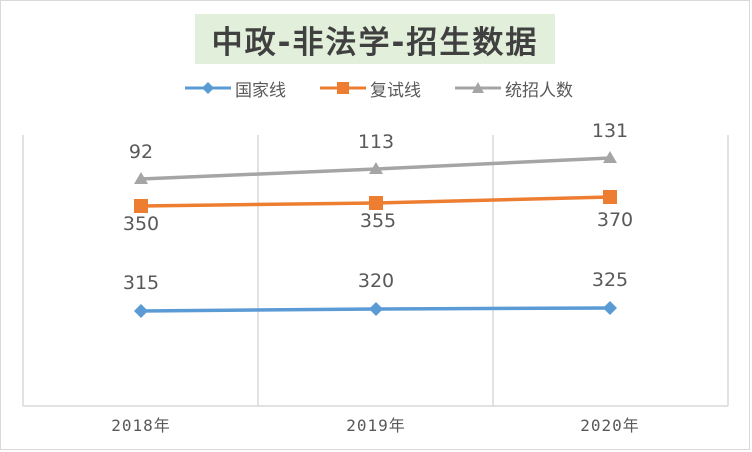  Describe the element at coordinates (375, 167) in the screenshot. I see `series-enrollment` at that location.